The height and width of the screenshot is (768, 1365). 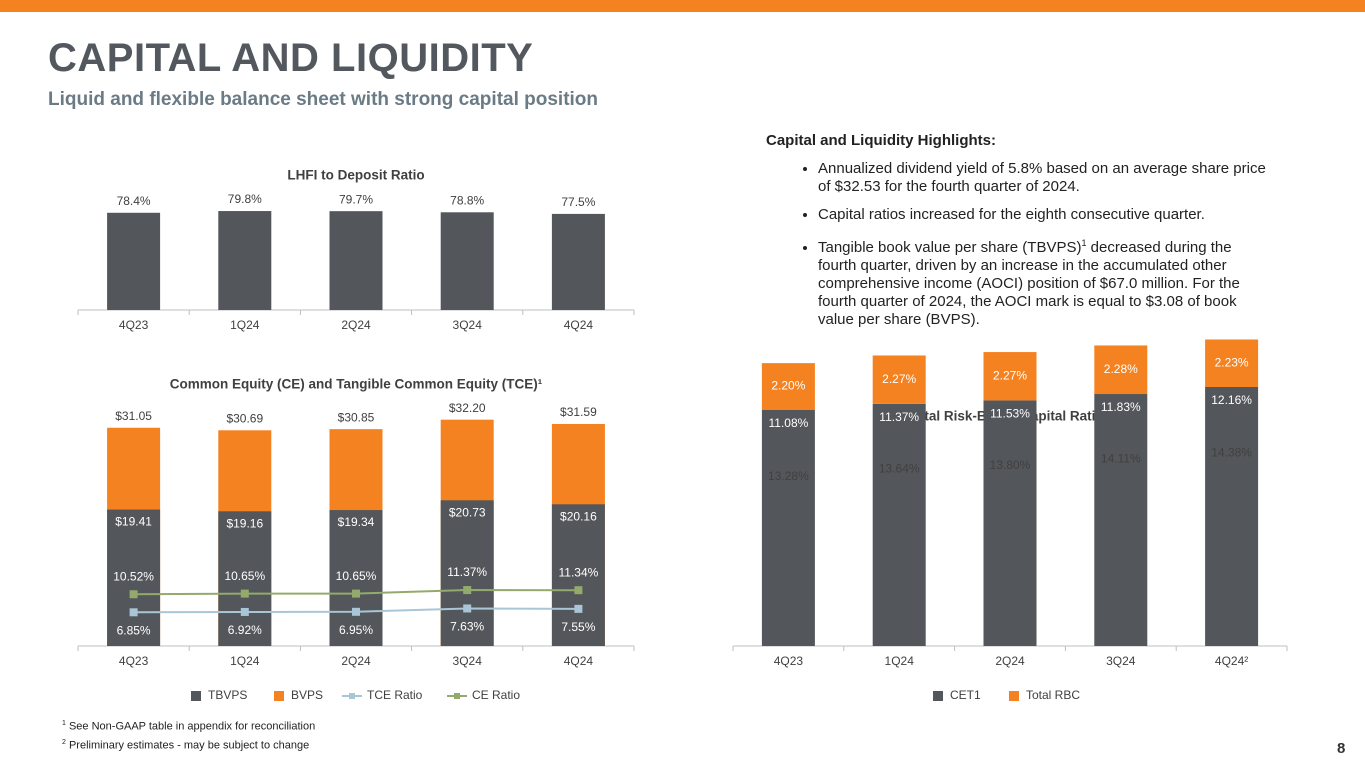 What do you see at coordinates (1053, 695) in the screenshot?
I see `legend-label: Total RBC` at bounding box center [1053, 695].